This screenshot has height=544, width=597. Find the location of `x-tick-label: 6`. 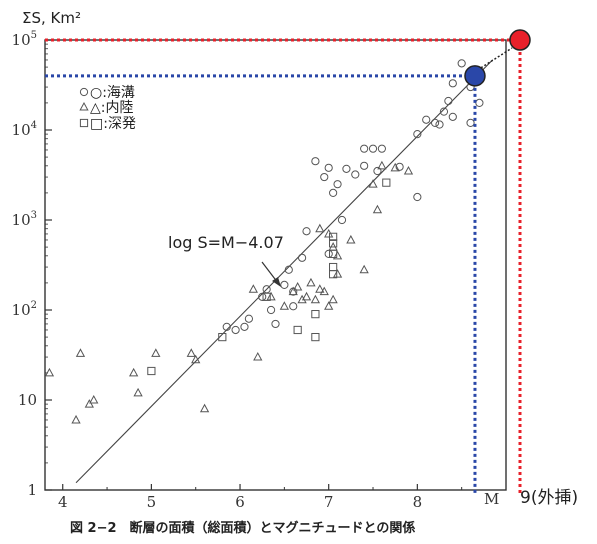

x-tick-label: 6 is located at coordinates (240, 502).